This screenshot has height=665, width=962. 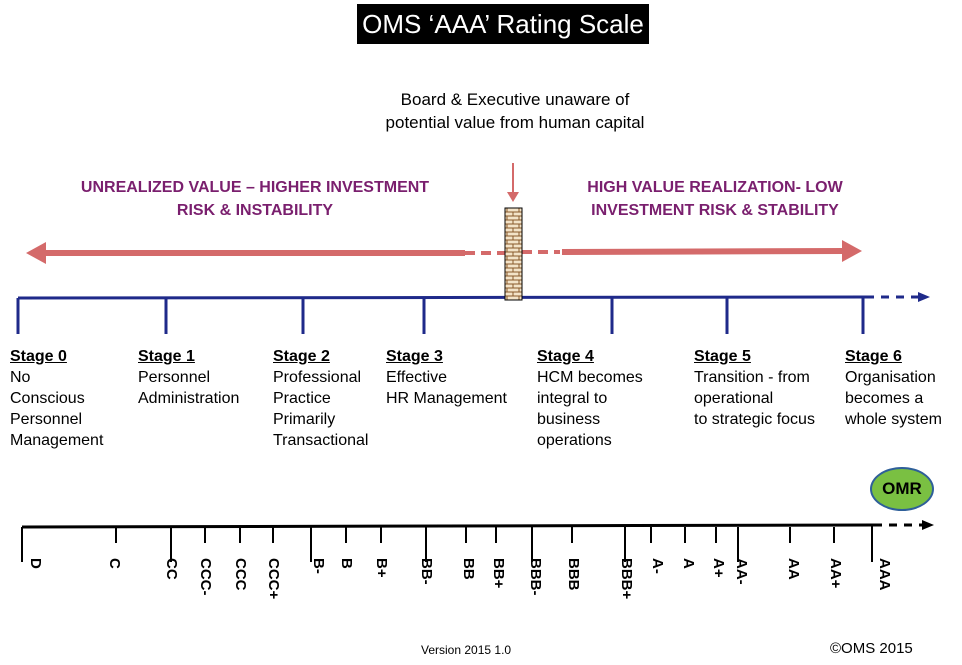 I want to click on stage-0-heading: Stage 0, so click(x=38, y=356).